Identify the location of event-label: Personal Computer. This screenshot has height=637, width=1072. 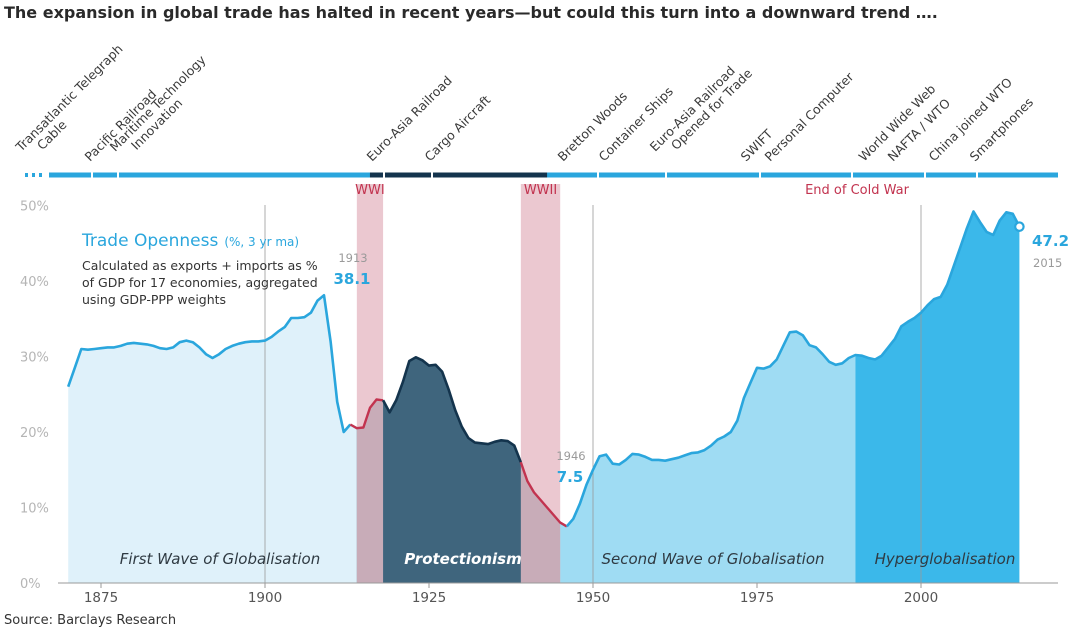
(810, 117).